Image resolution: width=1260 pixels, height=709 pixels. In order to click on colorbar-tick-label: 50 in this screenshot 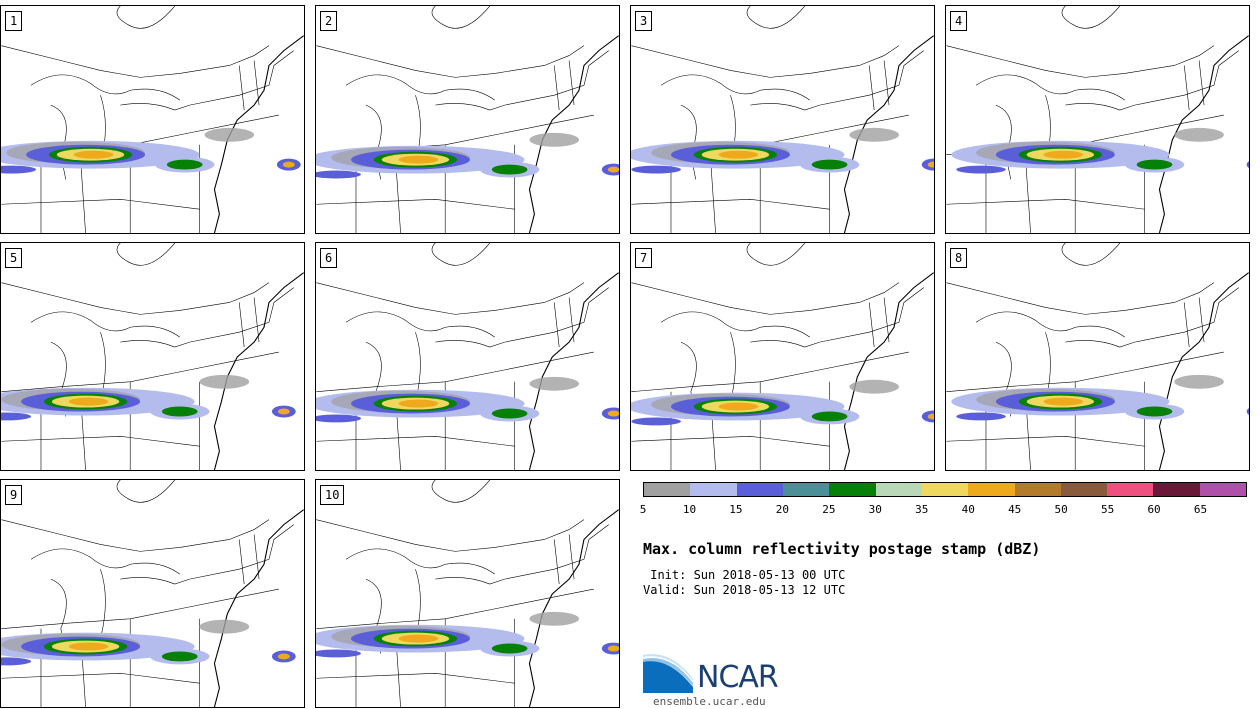, I will do `click(1061, 509)`.